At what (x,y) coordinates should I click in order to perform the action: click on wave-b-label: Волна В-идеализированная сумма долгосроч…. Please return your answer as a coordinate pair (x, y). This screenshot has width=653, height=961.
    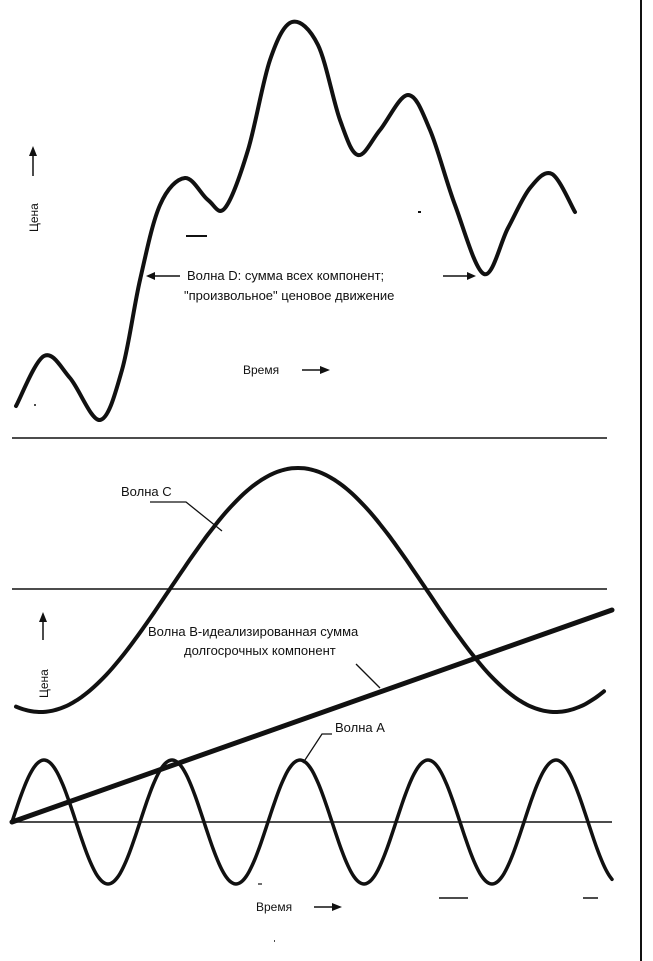
    Looking at the image, I should click on (264, 656).